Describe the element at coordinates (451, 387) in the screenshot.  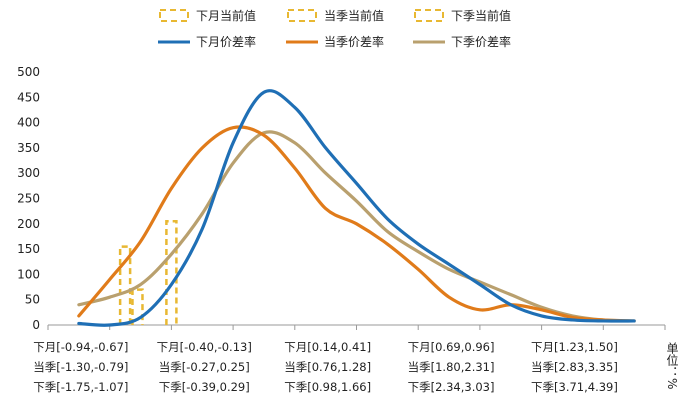
I see `x-tick-label: 下季[2.34,3.03]` at that location.